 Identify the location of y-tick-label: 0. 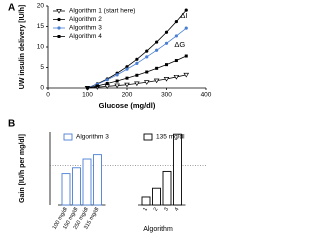
(42, 88).